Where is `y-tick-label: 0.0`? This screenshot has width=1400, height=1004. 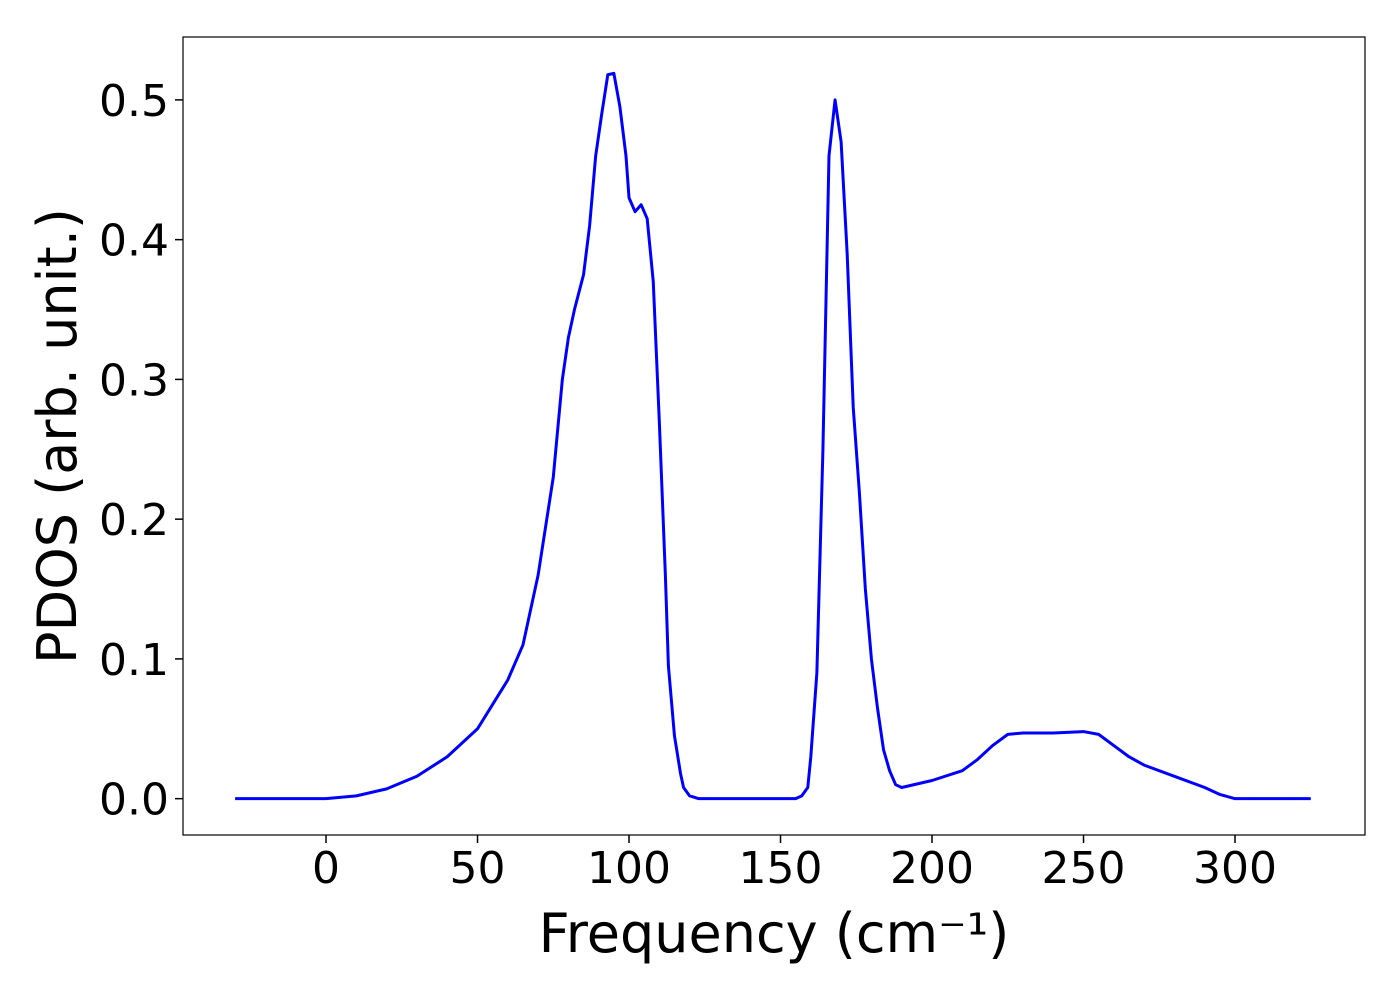
y-tick-label: 0.0 is located at coordinates (134, 800).